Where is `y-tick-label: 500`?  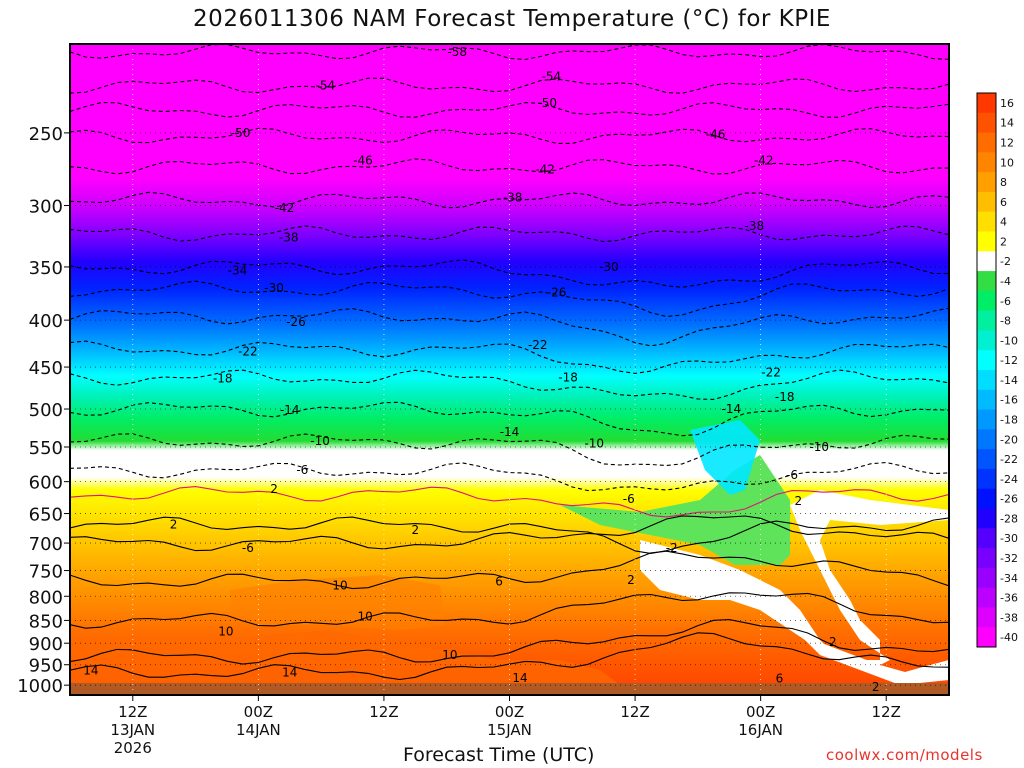 y-tick-label: 500 is located at coordinates (46, 410).